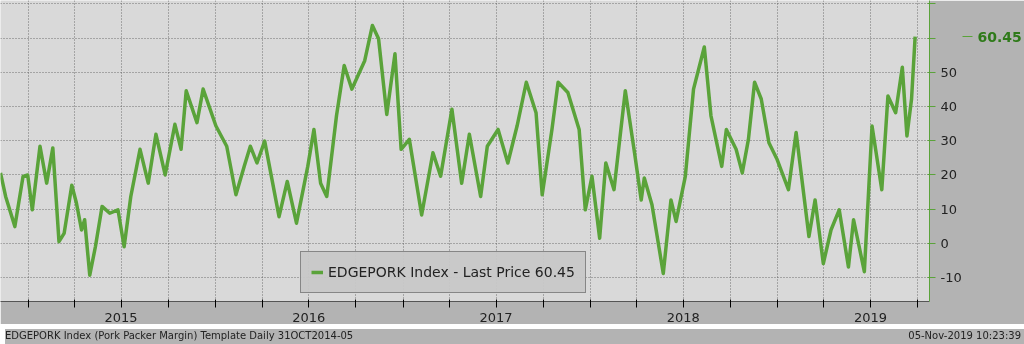  Describe the element at coordinates (999, 36) in the screenshot. I see `text: 60.45` at that location.